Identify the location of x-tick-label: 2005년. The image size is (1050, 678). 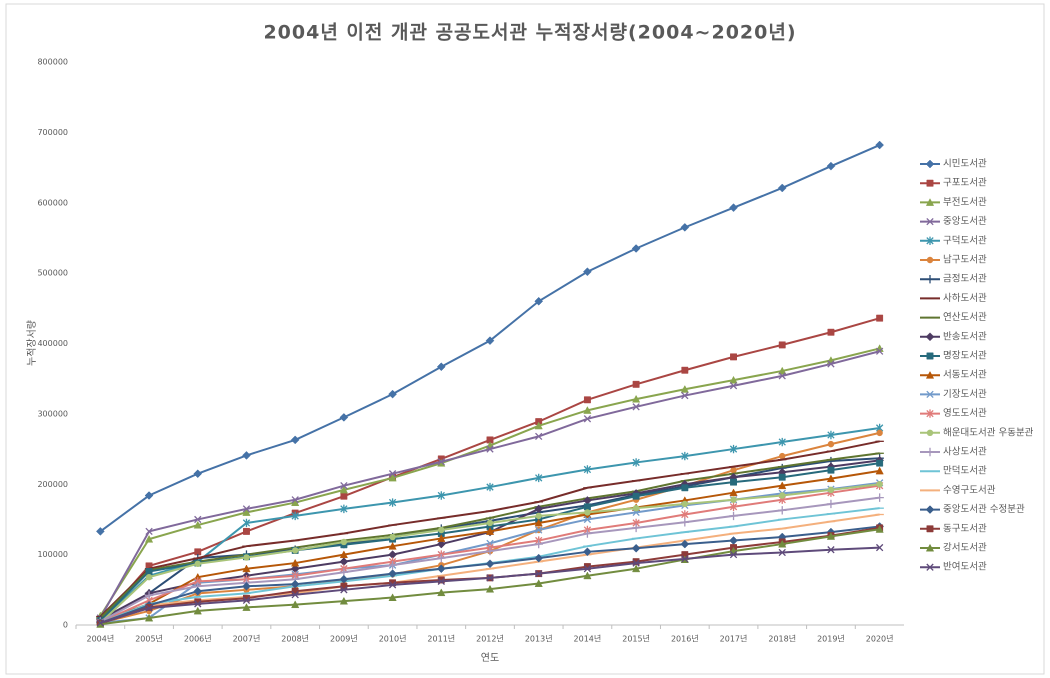
(149, 639).